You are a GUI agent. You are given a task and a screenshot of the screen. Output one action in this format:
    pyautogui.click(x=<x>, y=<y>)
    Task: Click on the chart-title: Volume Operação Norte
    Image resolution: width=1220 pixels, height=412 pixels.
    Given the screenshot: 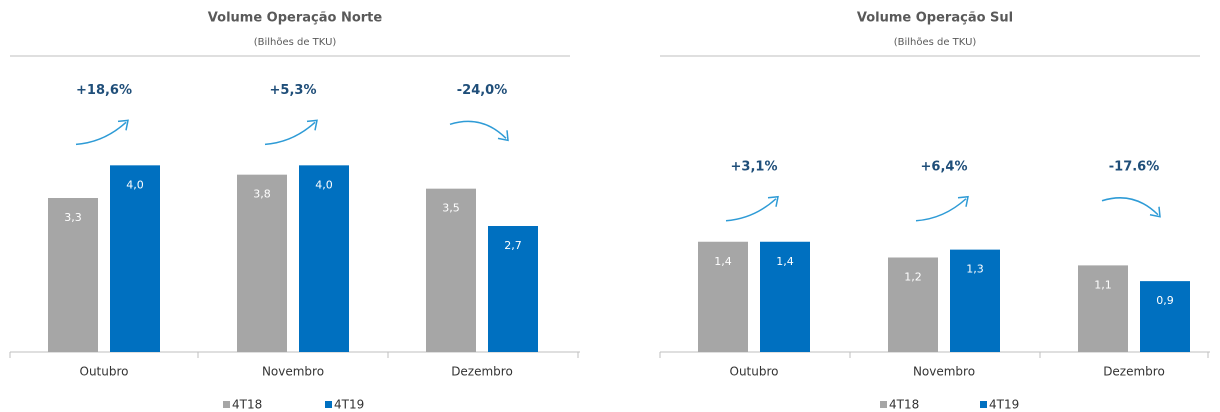 What is the action you would take?
    pyautogui.click(x=295, y=18)
    